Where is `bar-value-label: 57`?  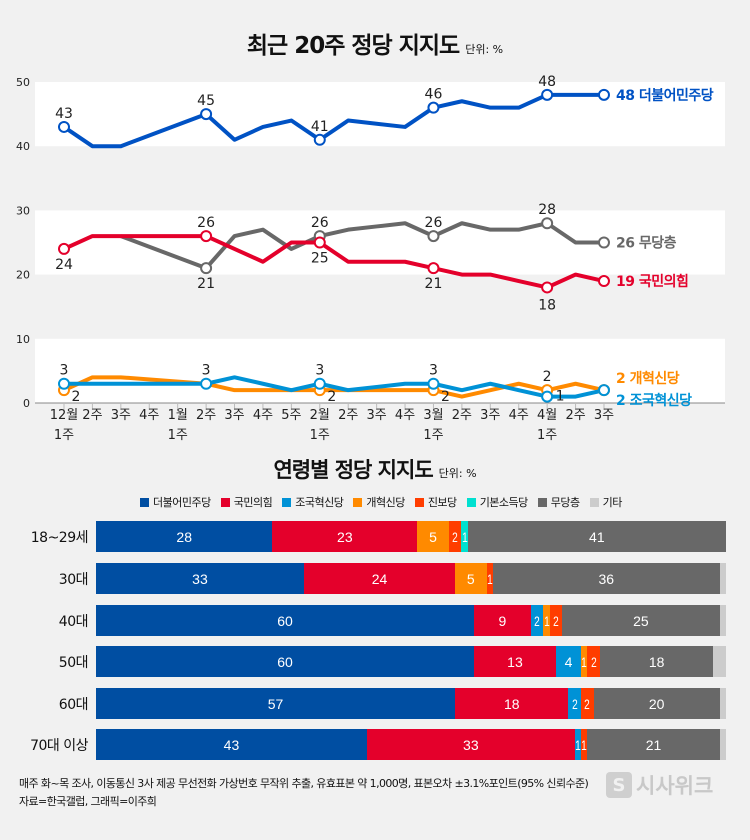 bar-value-label: 57 is located at coordinates (275, 703).